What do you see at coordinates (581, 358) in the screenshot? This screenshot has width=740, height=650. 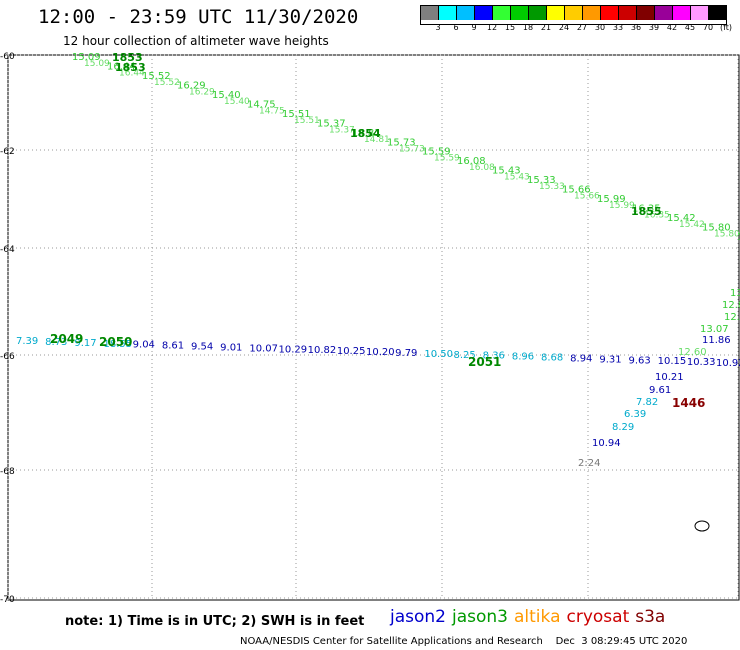 I see `wave-height-label: 8.94` at bounding box center [581, 358].